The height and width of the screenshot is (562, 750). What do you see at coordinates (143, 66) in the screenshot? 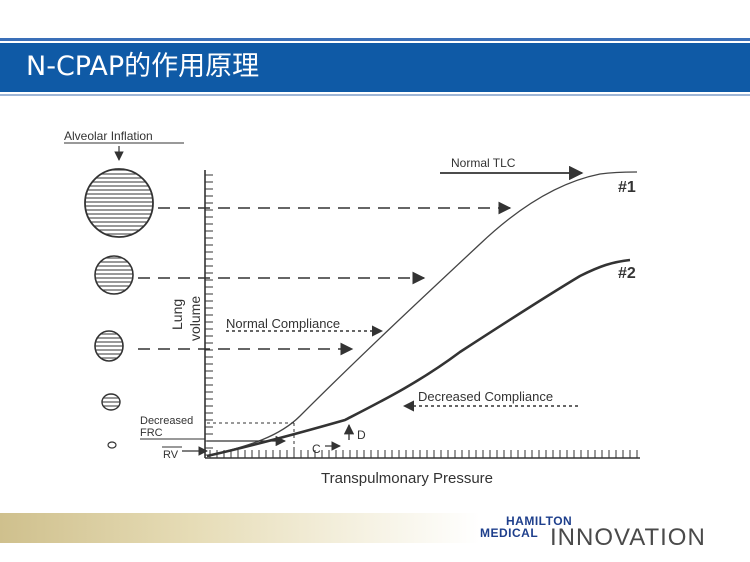
I see `slide-title: N-CPAP的作用原理` at bounding box center [143, 66].